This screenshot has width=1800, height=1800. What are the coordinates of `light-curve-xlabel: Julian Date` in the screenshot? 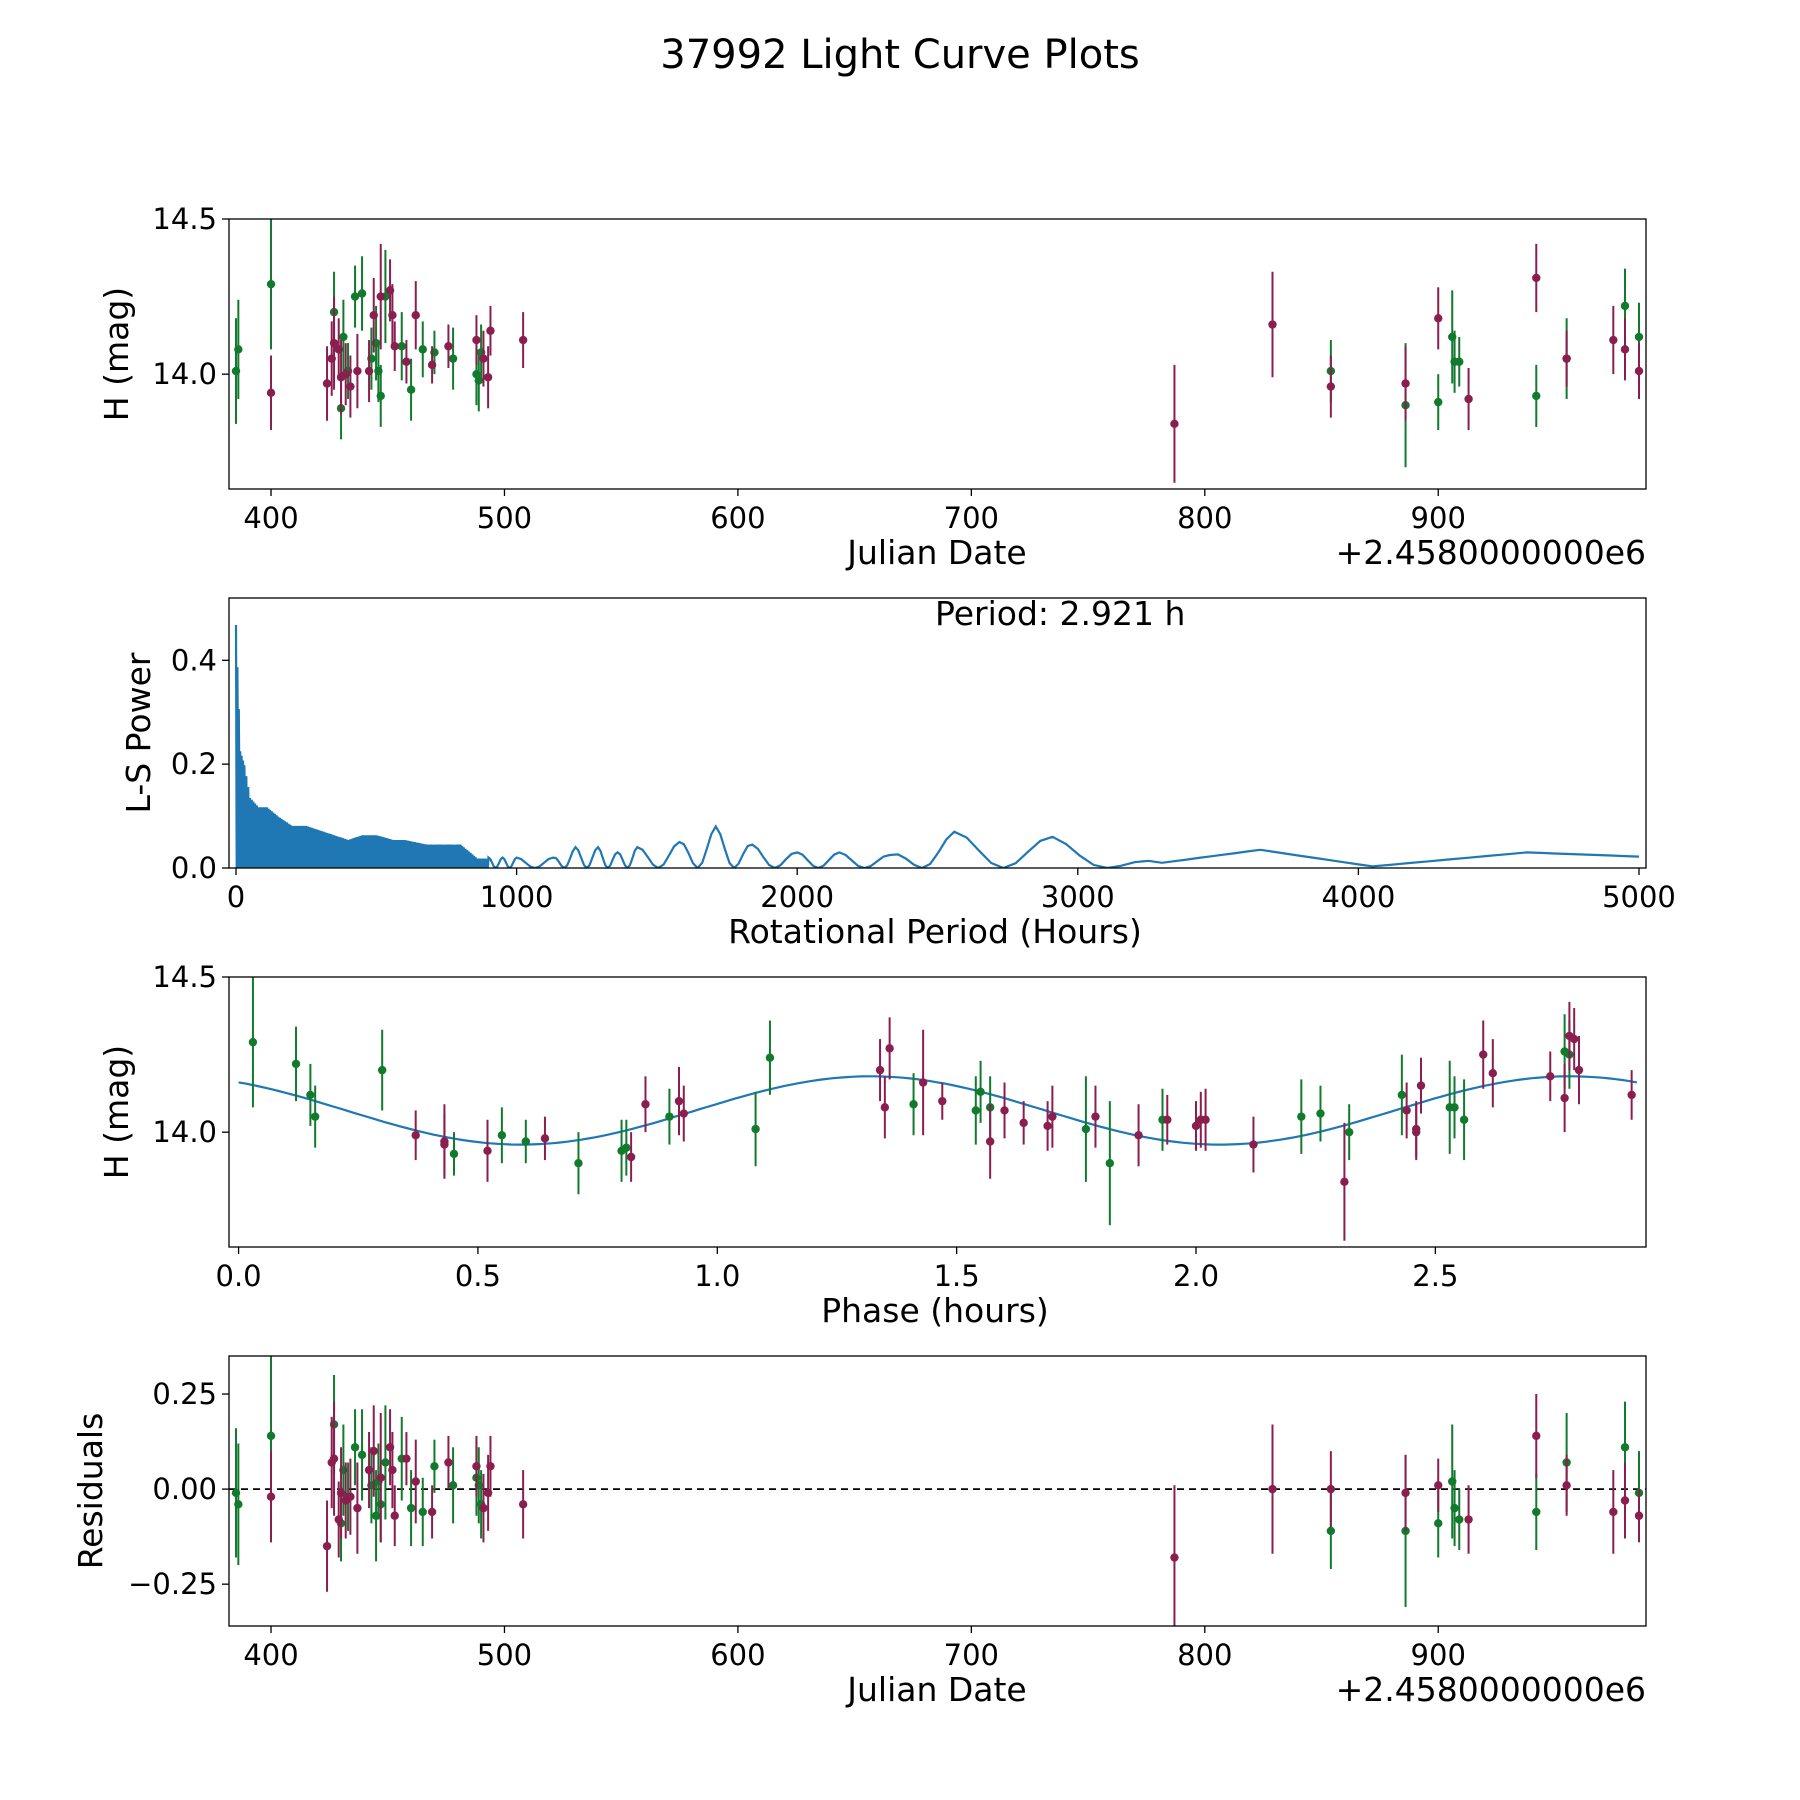 It's located at (936, 552).